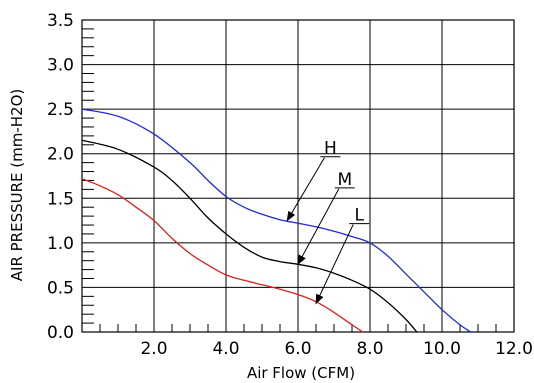 The height and width of the screenshot is (383, 534). I want to click on y-tick-label: 3.0, so click(60, 66).